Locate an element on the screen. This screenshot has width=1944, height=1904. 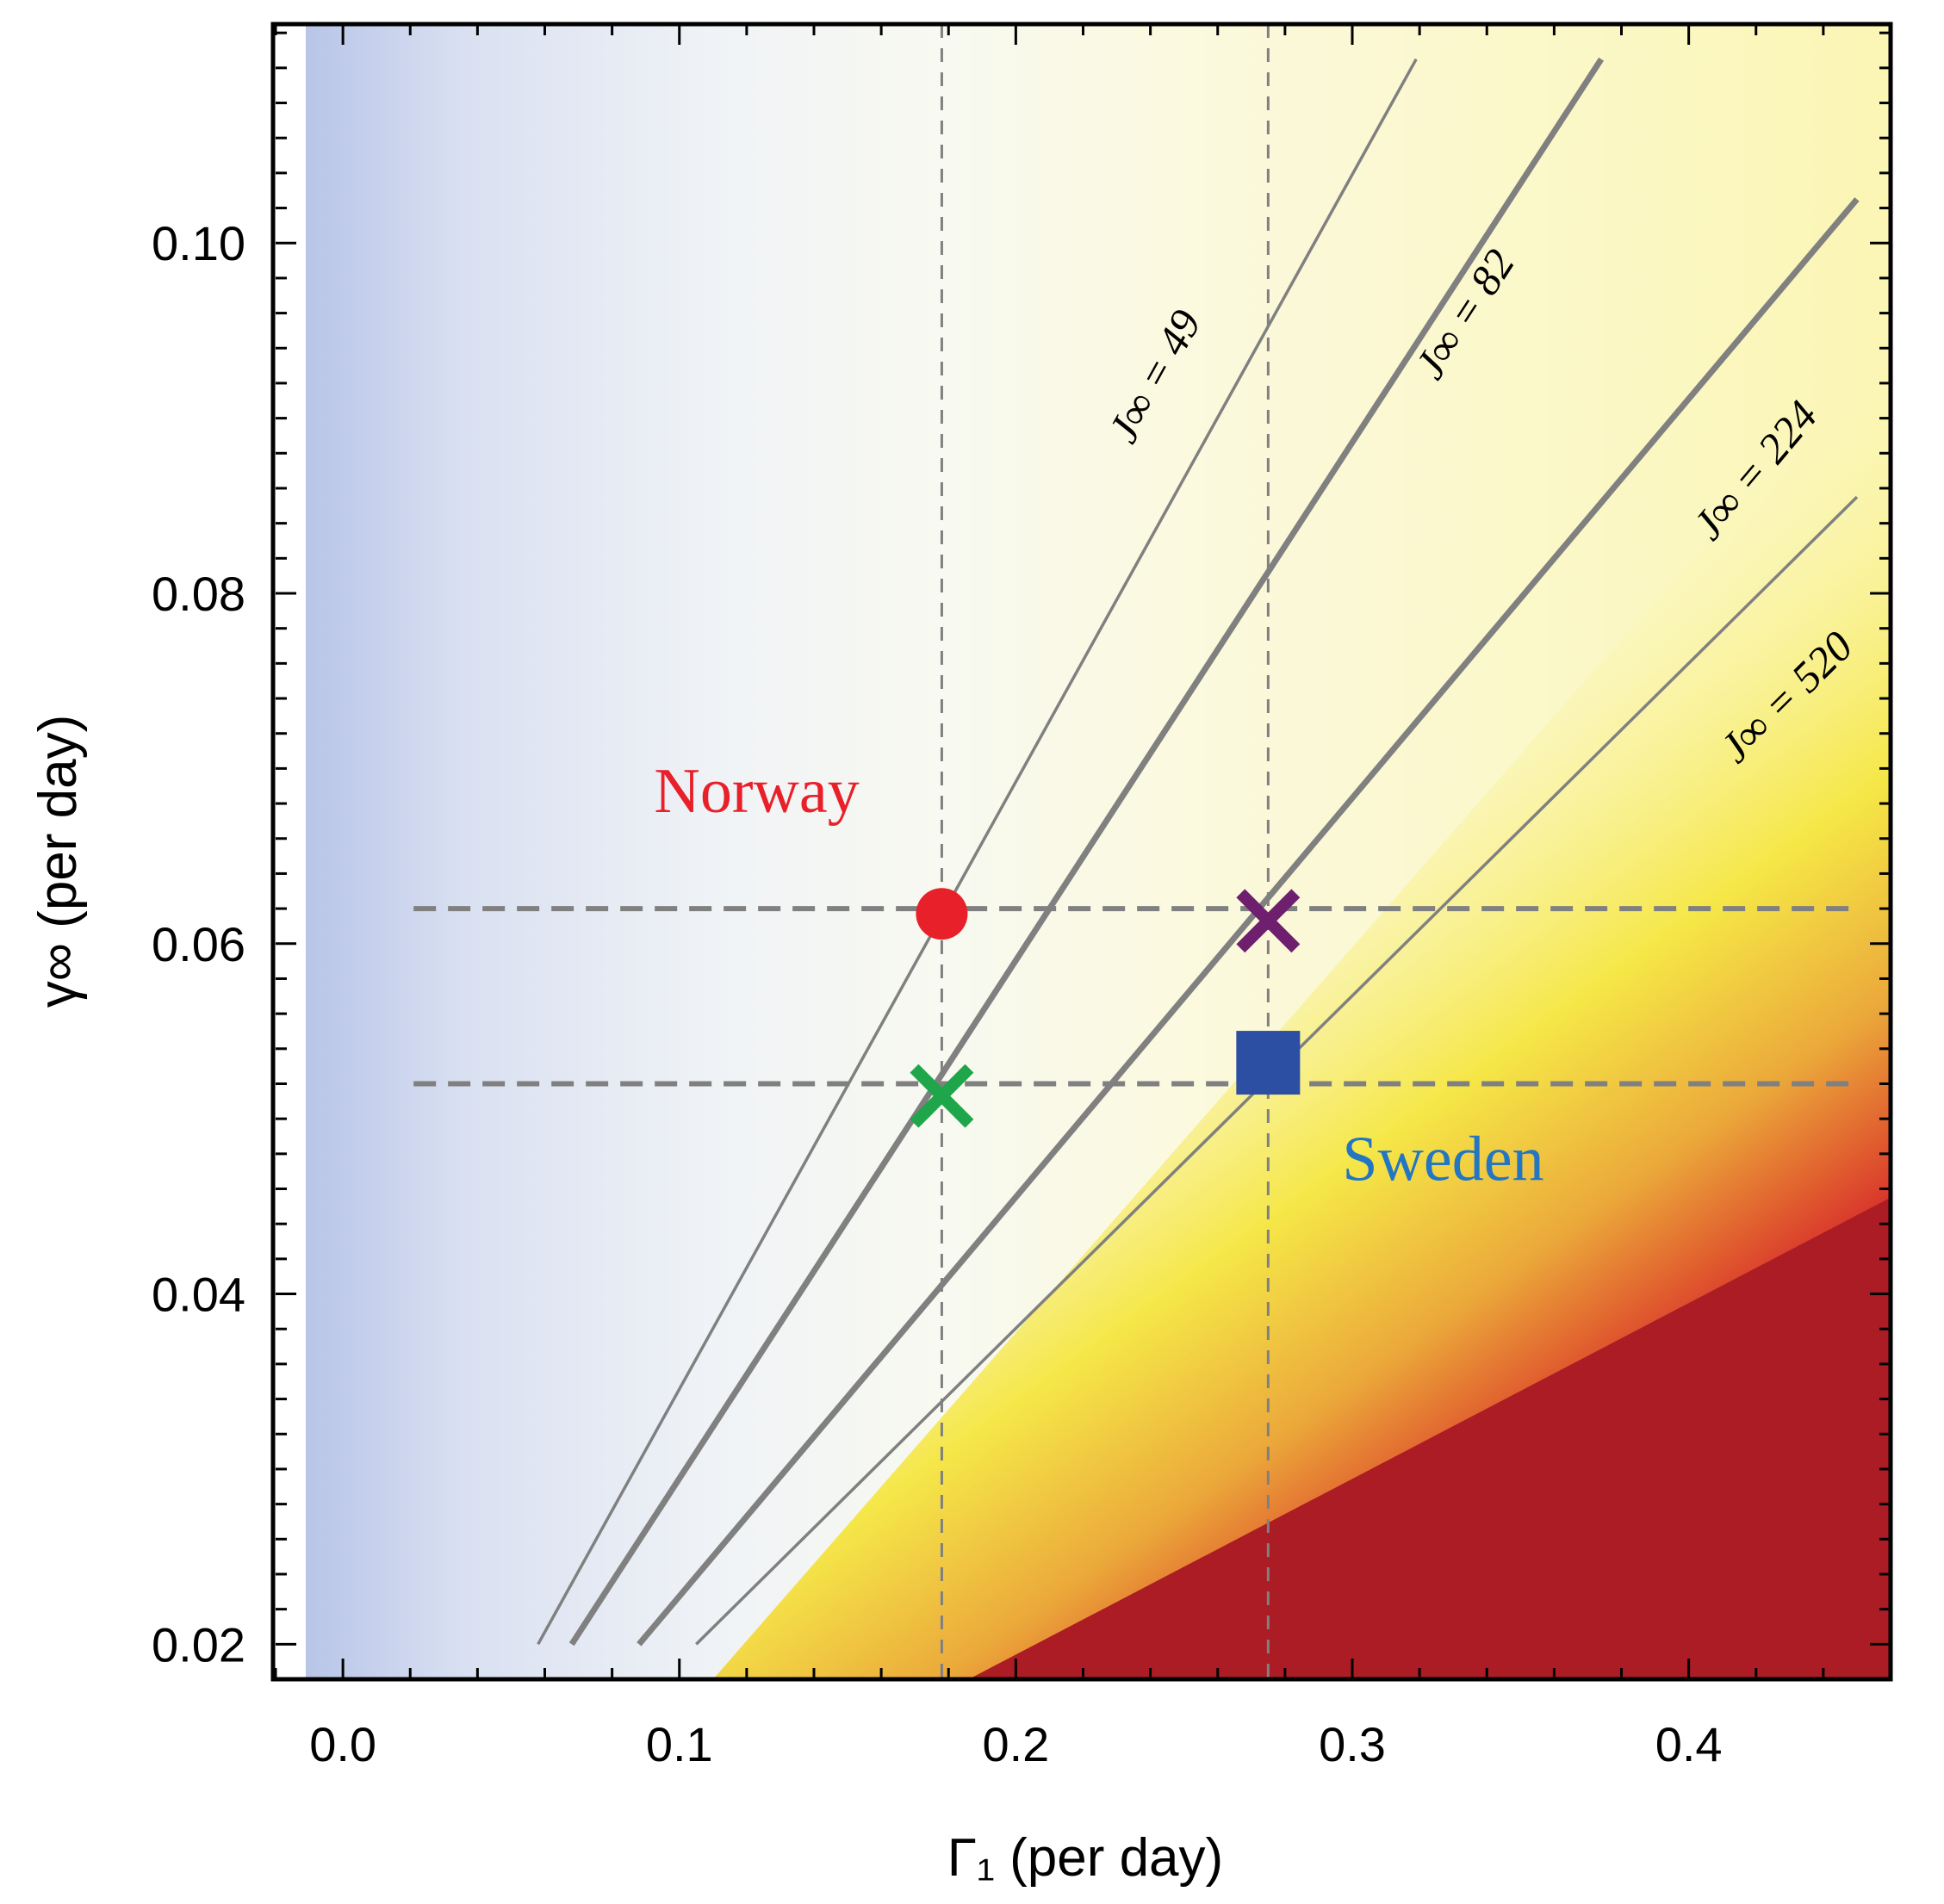
x-tick-label: 0.0 is located at coordinates (343, 1744).